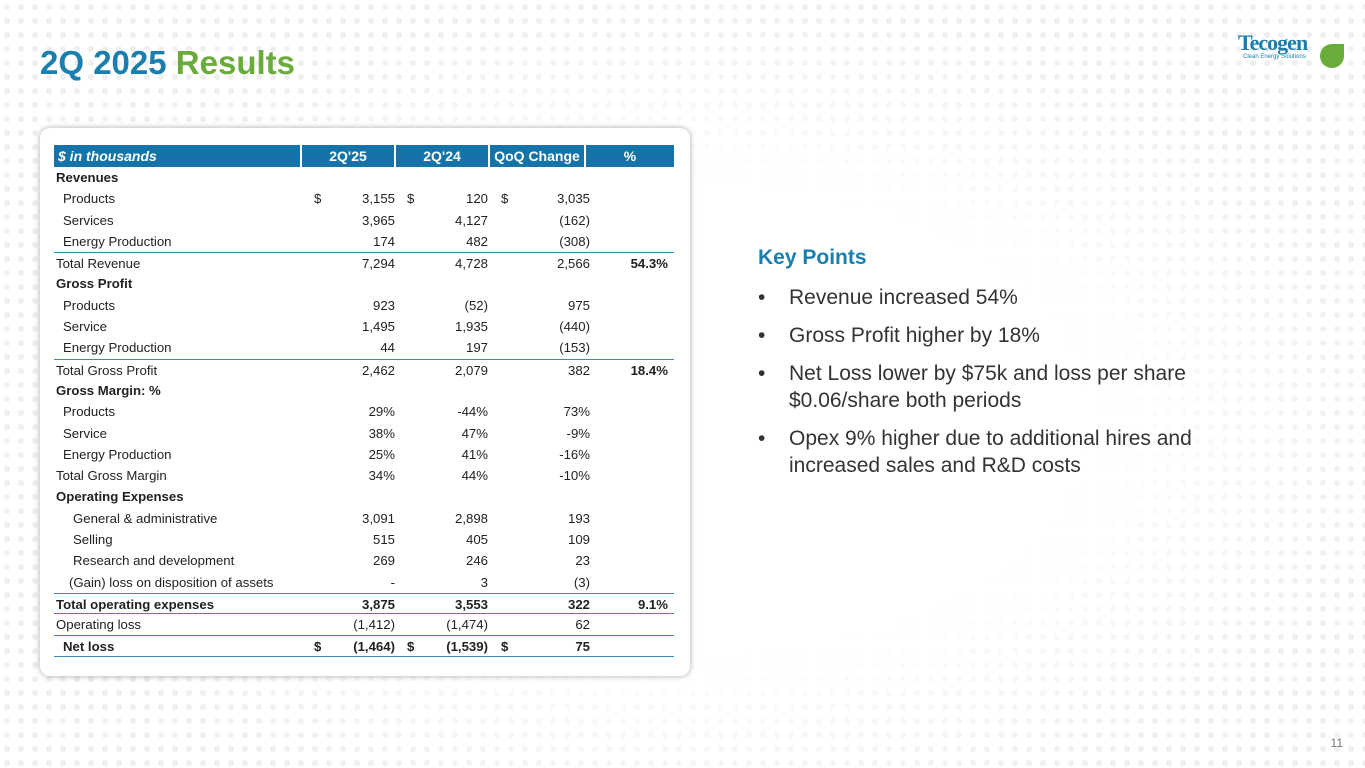 The width and height of the screenshot is (1365, 768). What do you see at coordinates (378, 518) in the screenshot?
I see `row-value: 3,091` at bounding box center [378, 518].